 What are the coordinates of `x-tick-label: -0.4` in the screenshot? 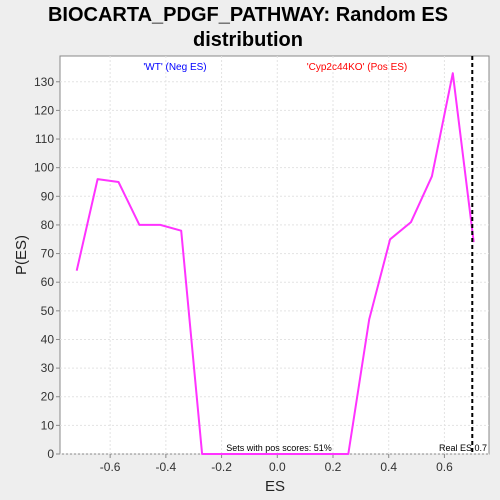 It's located at (166, 467).